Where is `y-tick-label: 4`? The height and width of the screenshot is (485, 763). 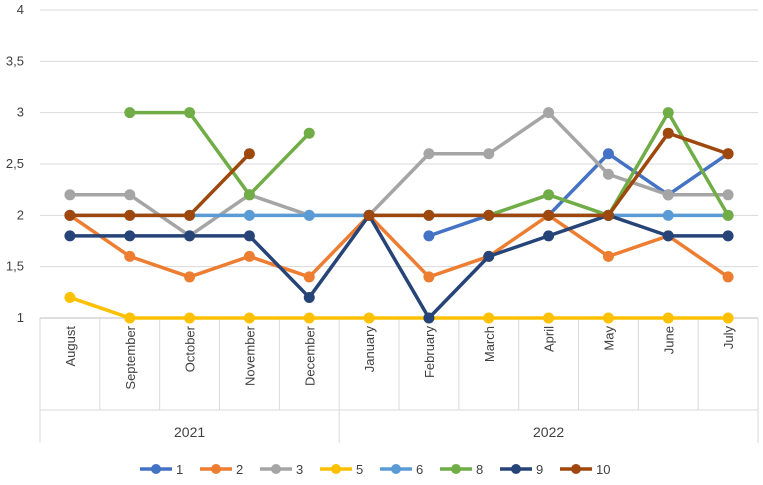
y-tick-label: 4 is located at coordinates (20, 9).